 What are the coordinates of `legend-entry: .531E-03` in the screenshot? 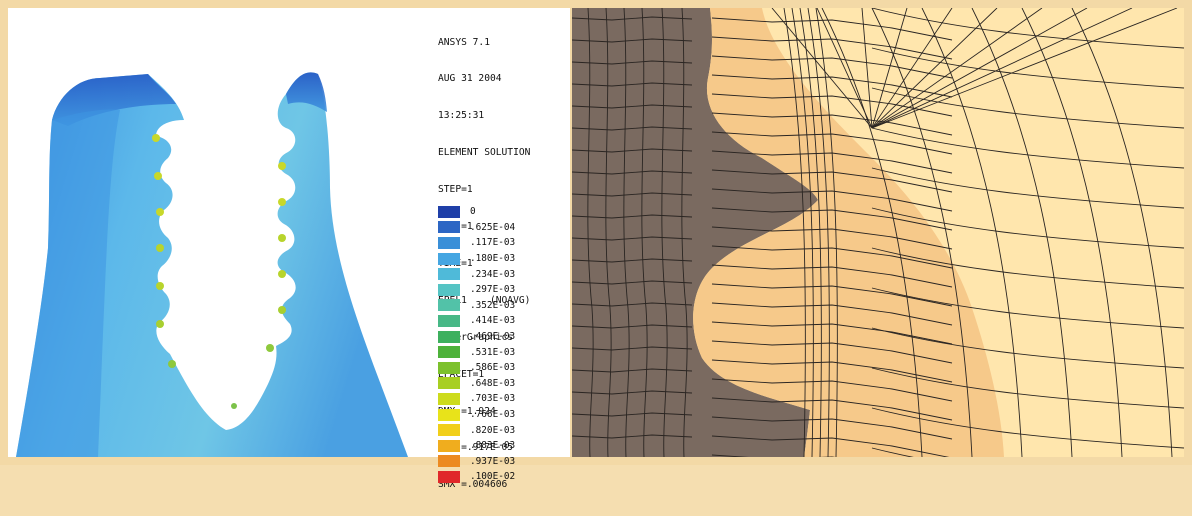 It's located at (476, 352).